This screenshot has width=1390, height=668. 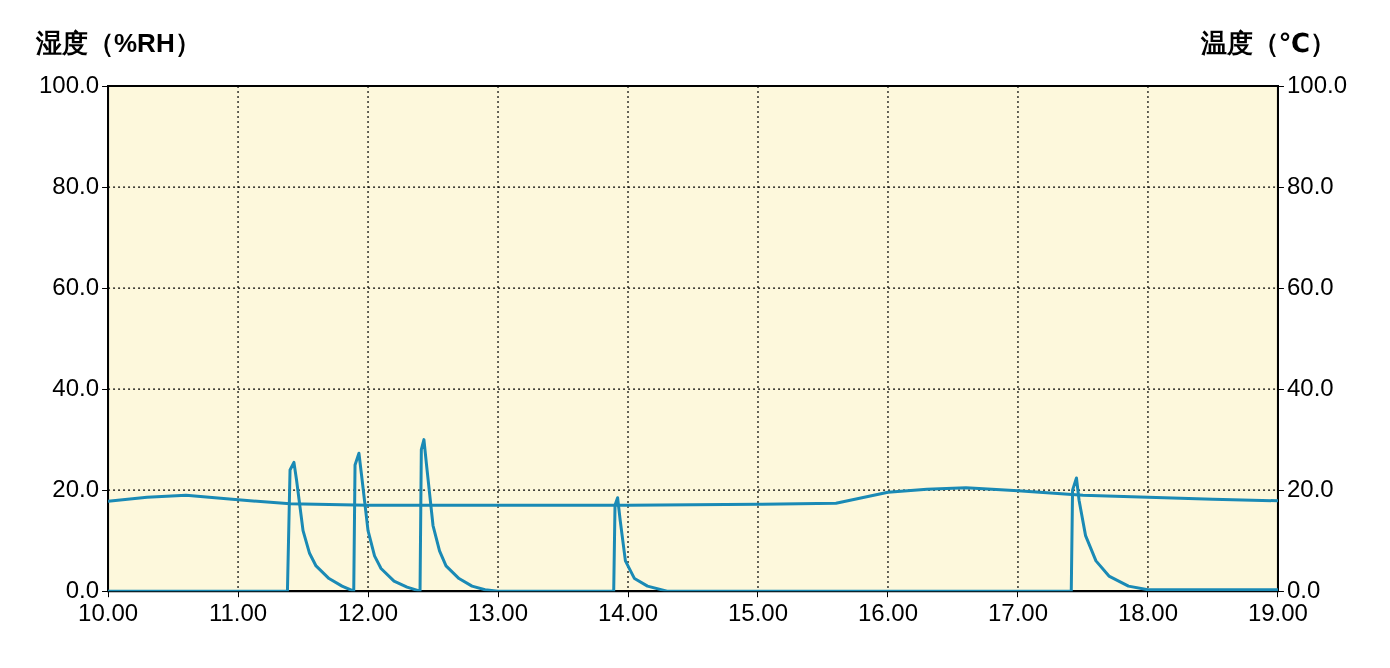 What do you see at coordinates (498, 613) in the screenshot?
I see `x-tick-label: 13.00` at bounding box center [498, 613].